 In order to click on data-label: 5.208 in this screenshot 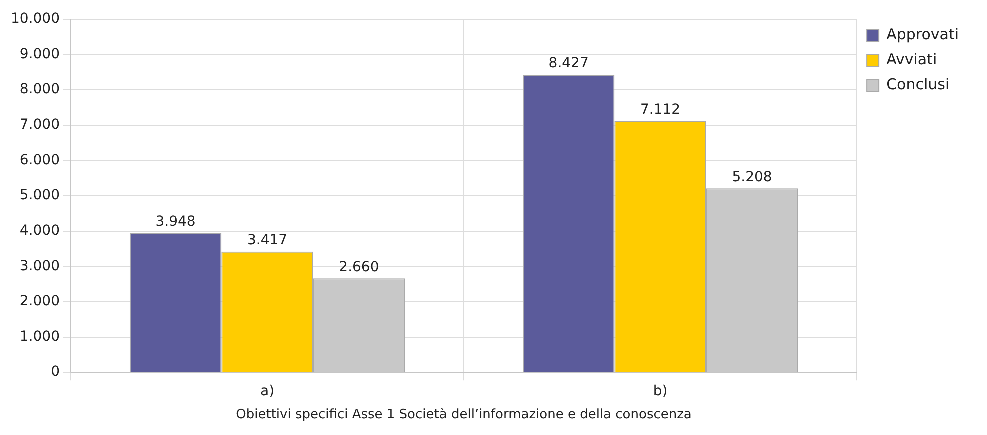, I will do `click(752, 177)`.